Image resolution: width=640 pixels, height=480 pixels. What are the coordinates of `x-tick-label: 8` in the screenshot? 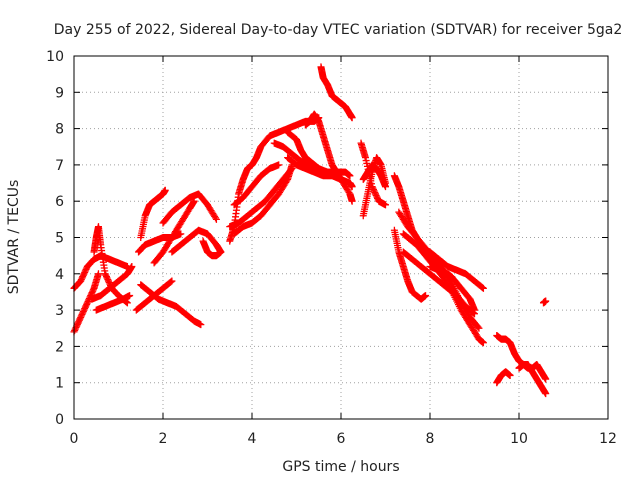 It's located at (430, 439).